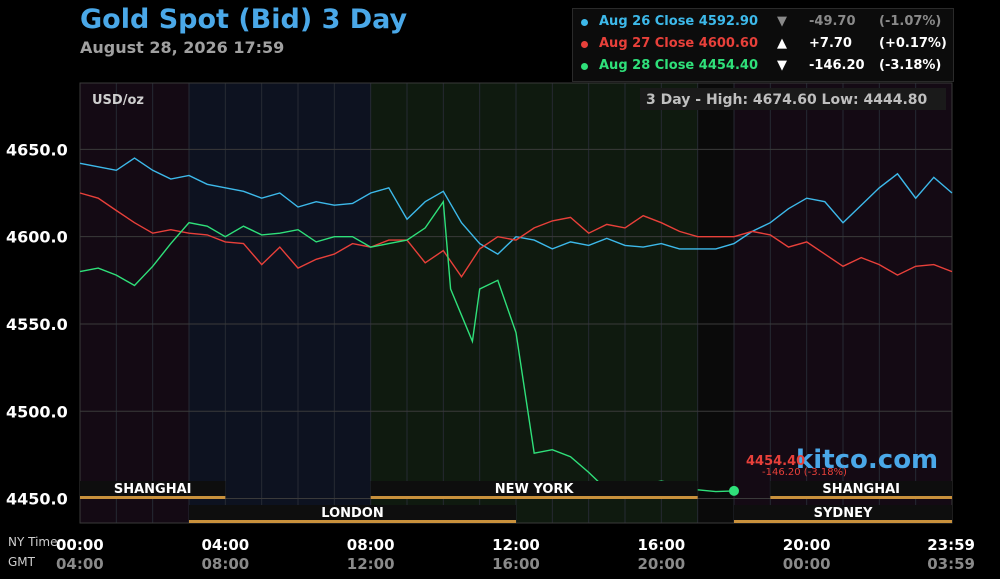 The width and height of the screenshot is (1000, 579). What do you see at coordinates (807, 545) in the screenshot?
I see `x-tick-label-ny: 20:00` at bounding box center [807, 545].